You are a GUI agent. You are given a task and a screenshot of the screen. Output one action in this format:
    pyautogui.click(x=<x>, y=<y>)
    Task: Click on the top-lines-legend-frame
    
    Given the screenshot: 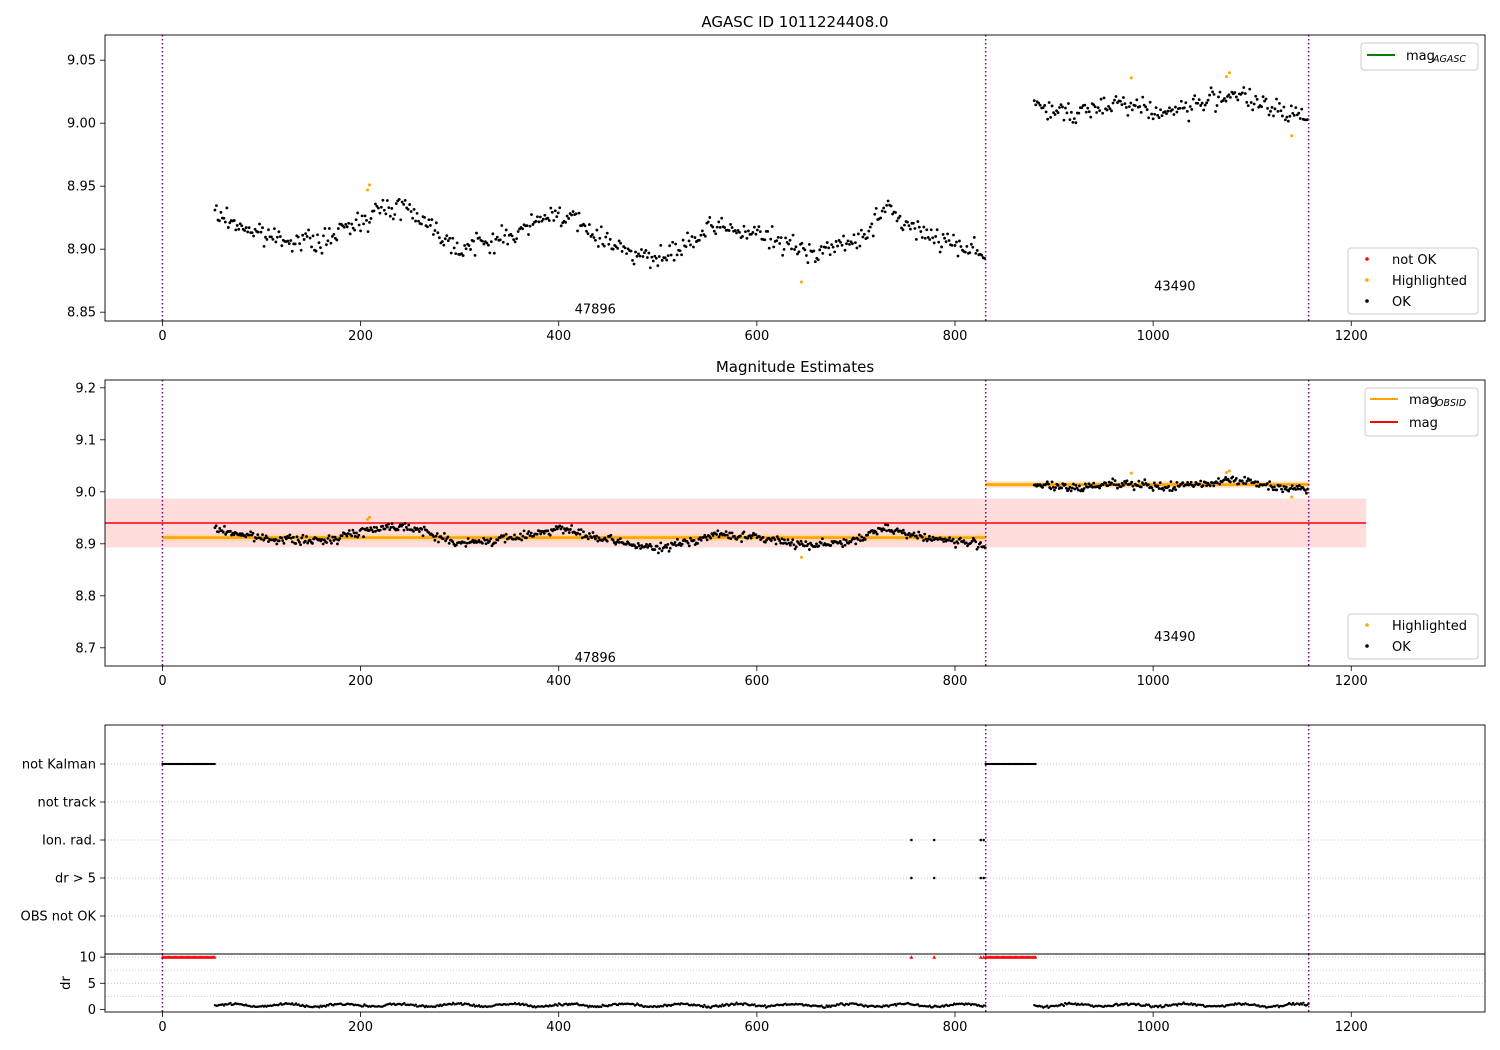 What is the action you would take?
    pyautogui.click(x=1419, y=56)
    